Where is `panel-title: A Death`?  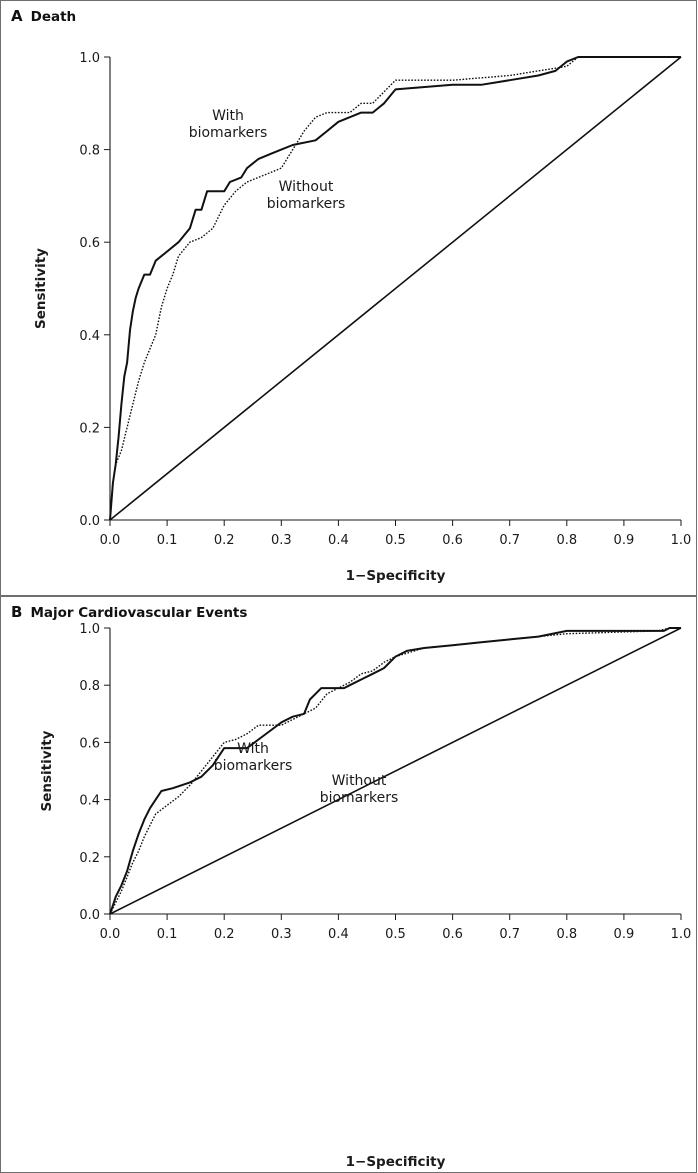
panel-title: A Death is located at coordinates (43, 16).